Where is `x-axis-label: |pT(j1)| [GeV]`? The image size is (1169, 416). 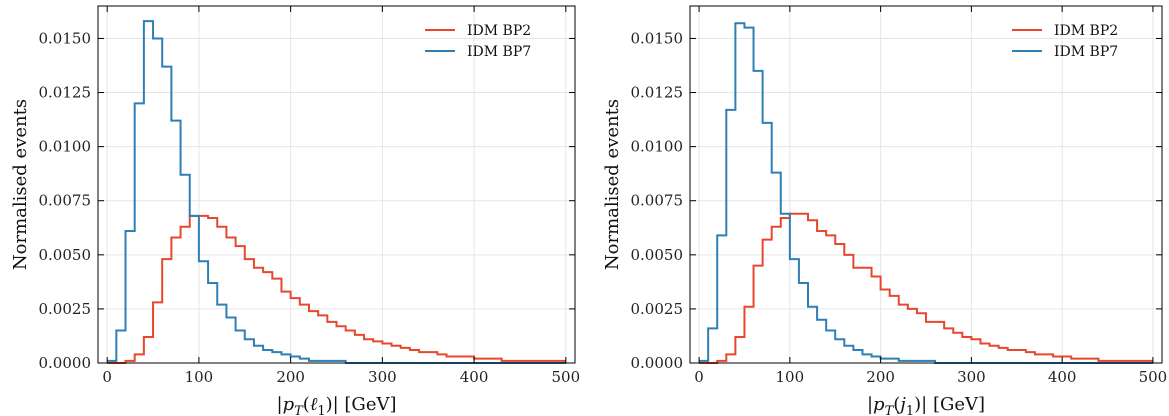 x-axis-label: |pT(j1)| [GeV] is located at coordinates (926, 405).